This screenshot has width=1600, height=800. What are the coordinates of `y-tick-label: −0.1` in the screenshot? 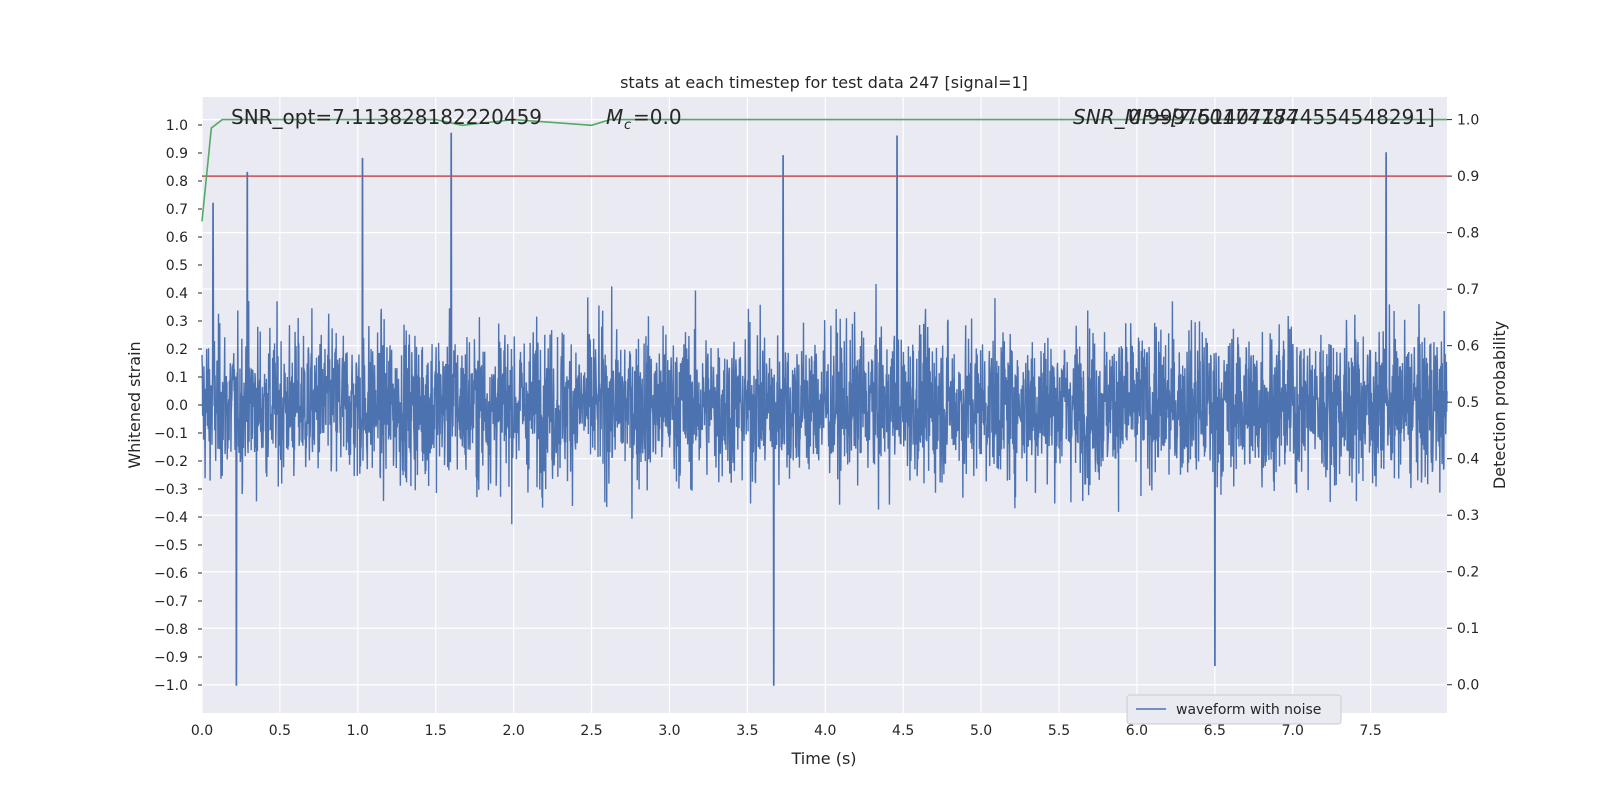 It's located at (171, 434).